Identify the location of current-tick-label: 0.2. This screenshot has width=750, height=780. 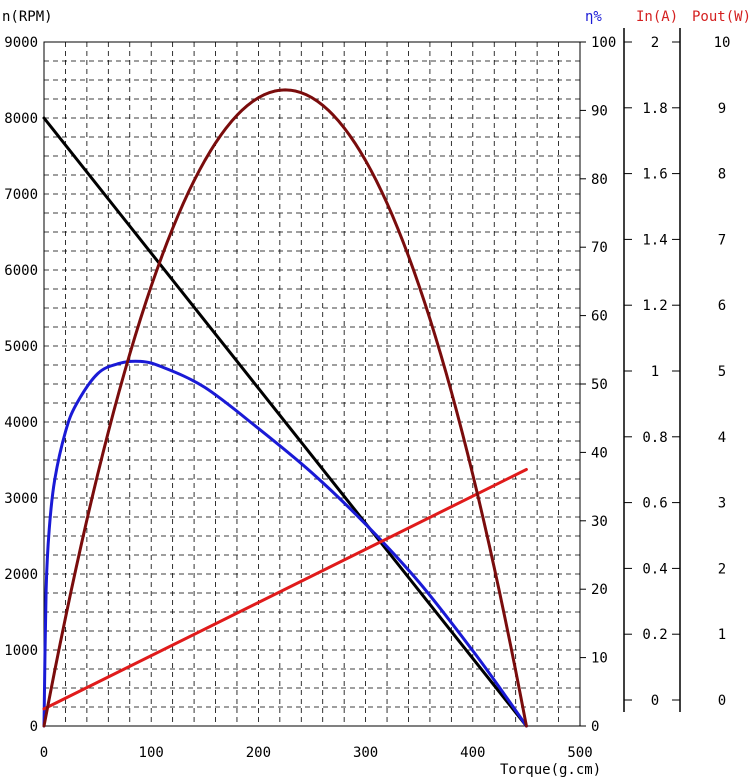
(654, 635).